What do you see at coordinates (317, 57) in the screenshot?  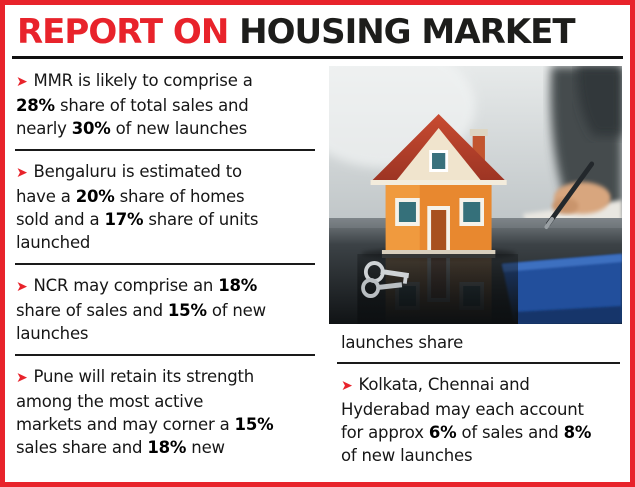 I see `title-divider` at bounding box center [317, 57].